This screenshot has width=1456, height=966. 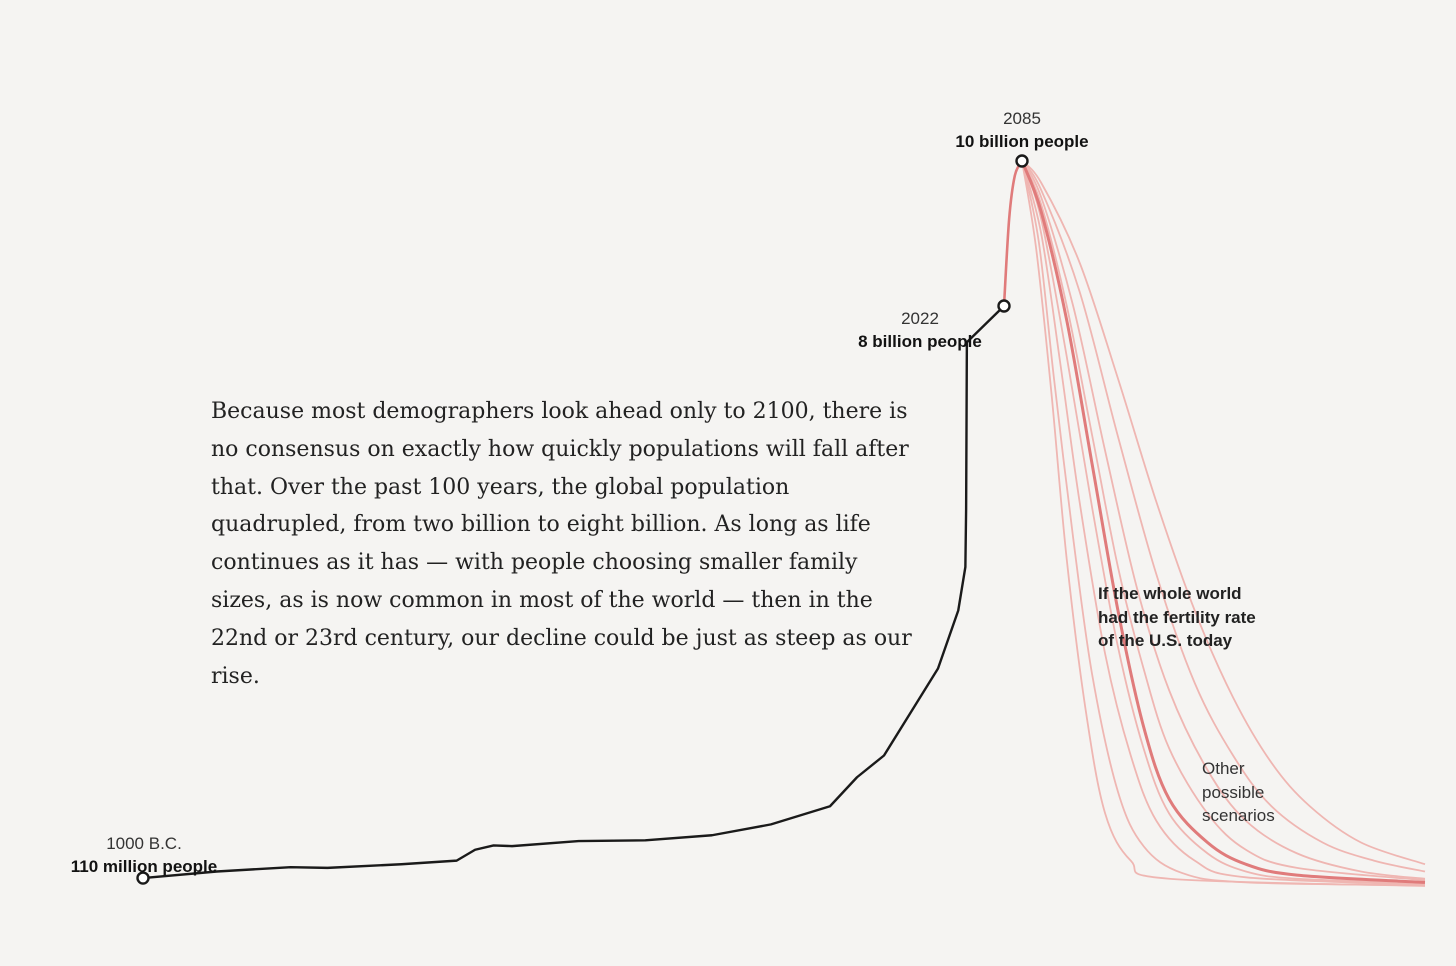 What do you see at coordinates (143, 878) in the screenshot?
I see `start-marker` at bounding box center [143, 878].